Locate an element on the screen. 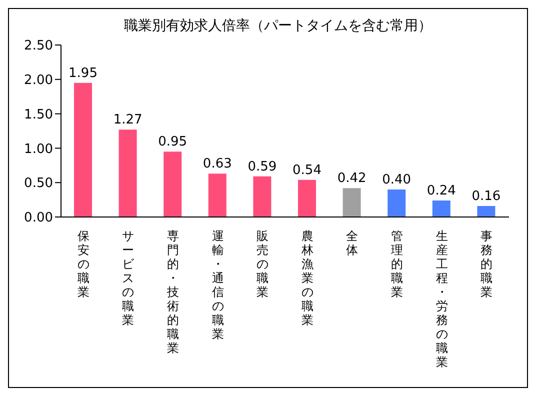  data-label: 0.54 is located at coordinates (307, 170).